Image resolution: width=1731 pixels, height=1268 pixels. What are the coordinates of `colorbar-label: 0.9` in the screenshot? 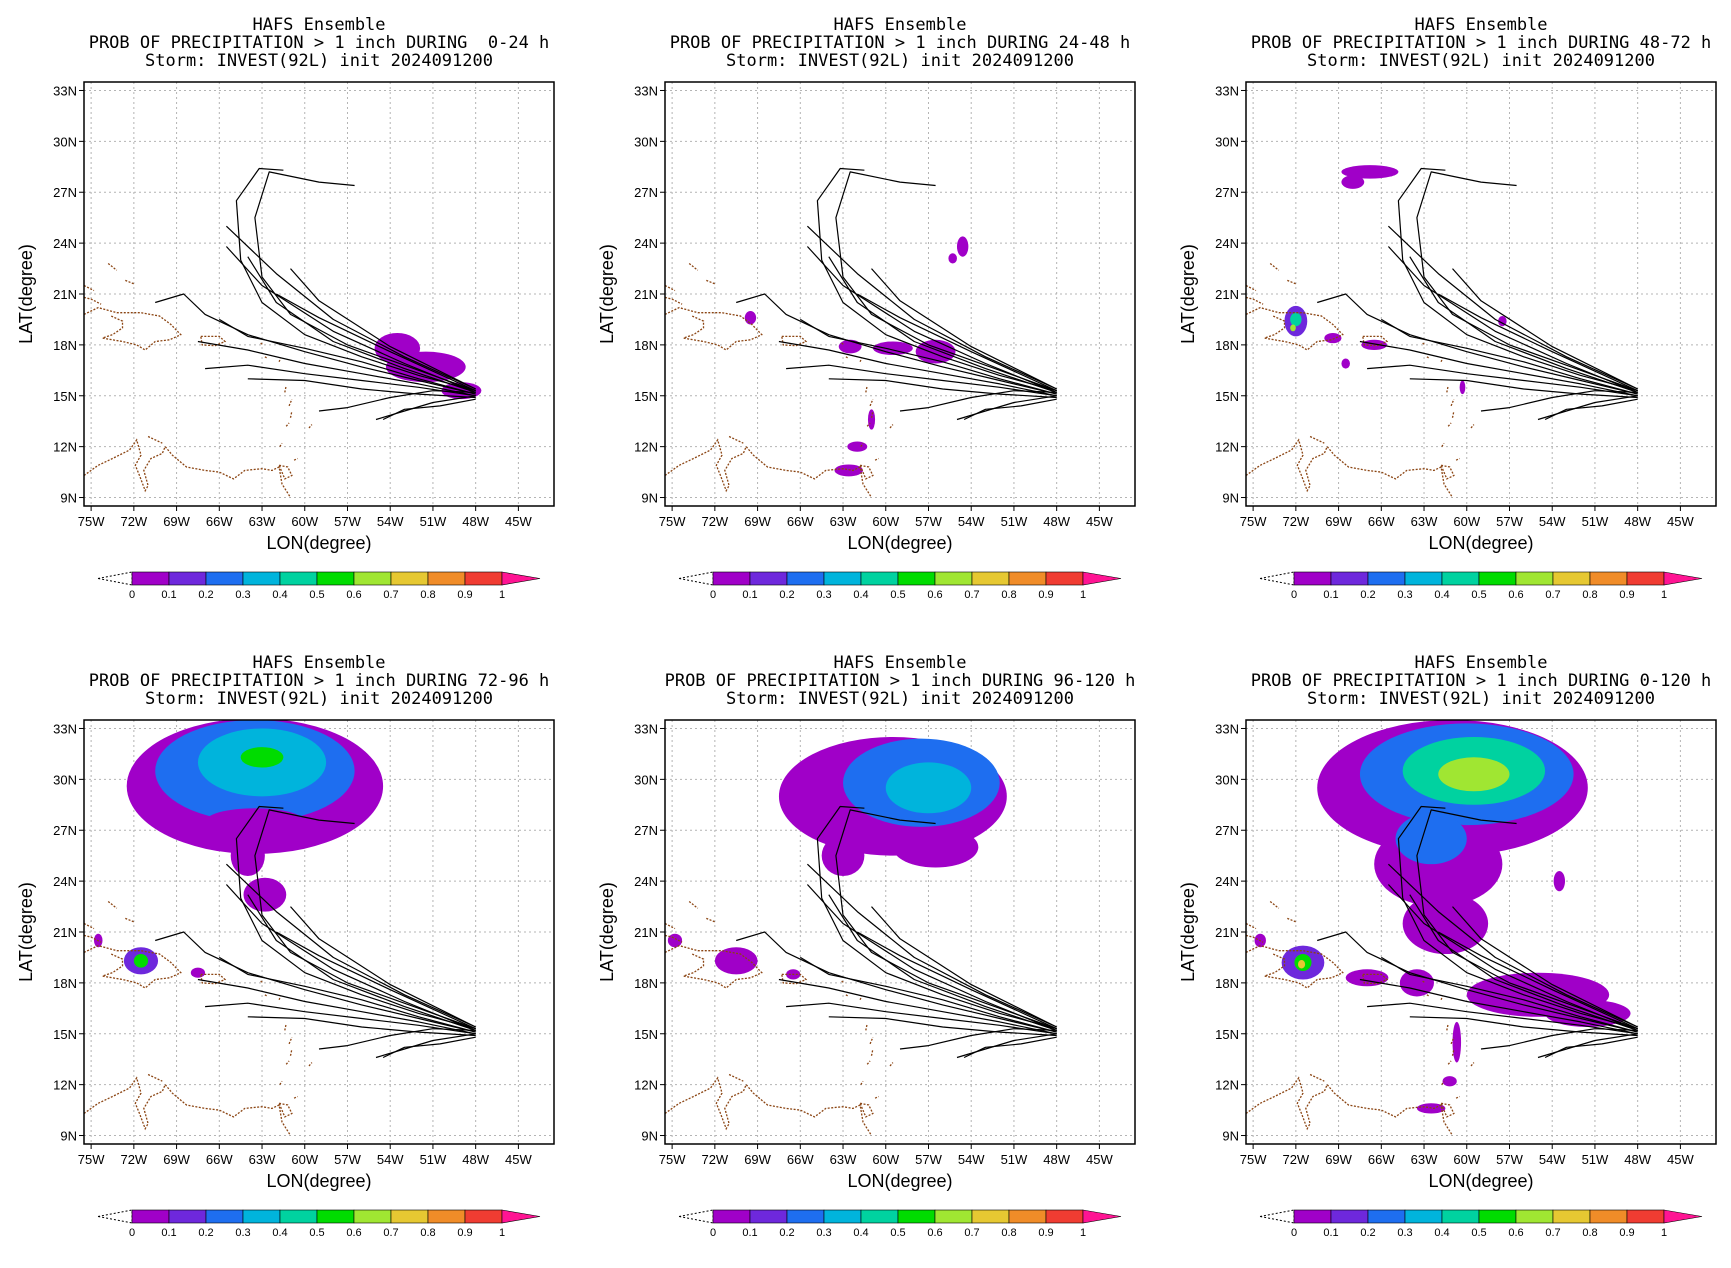 It's located at (1045, 1233).